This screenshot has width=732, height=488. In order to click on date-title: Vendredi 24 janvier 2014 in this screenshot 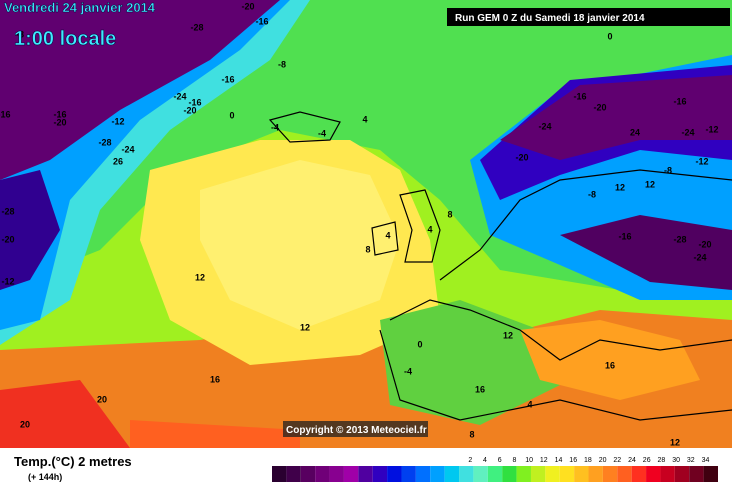, I will do `click(80, 7)`.